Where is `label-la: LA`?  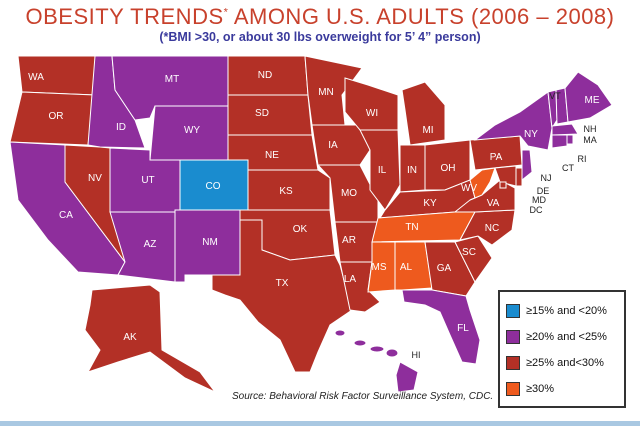
label-la: LA is located at coordinates (350, 279).